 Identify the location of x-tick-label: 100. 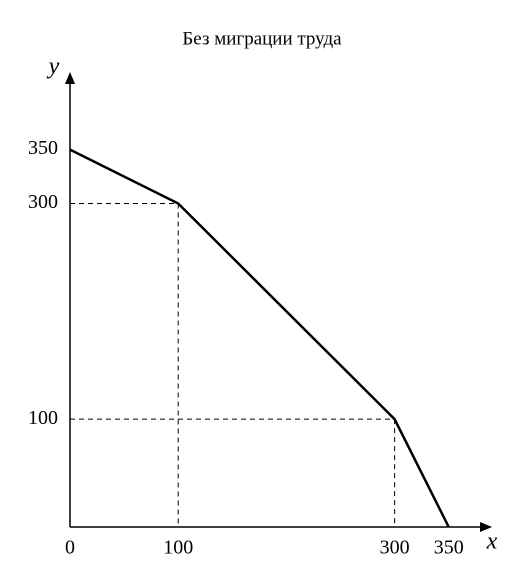
(178, 548).